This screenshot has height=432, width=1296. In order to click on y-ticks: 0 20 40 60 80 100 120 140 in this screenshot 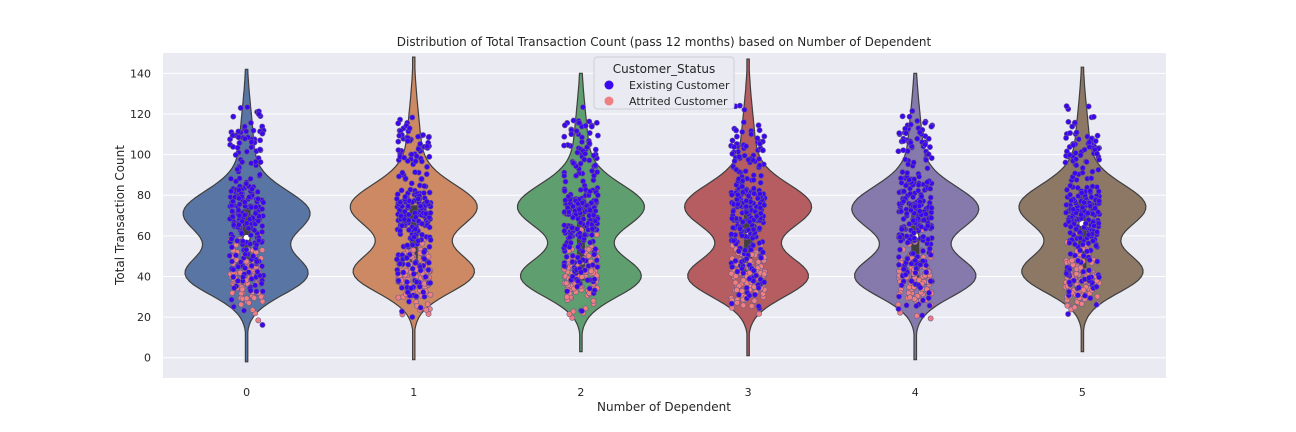, I will do `click(140, 215)`.